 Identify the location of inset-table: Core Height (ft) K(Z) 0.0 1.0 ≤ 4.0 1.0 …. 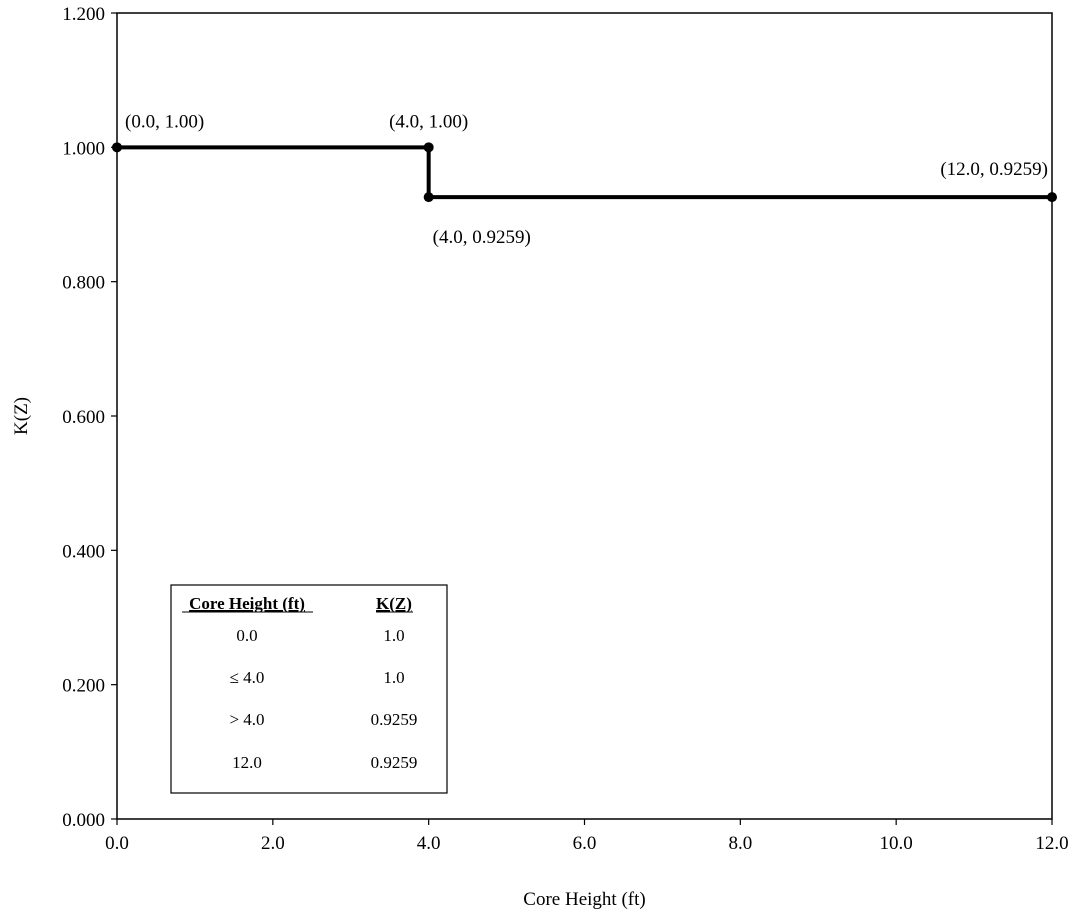
(309, 689).